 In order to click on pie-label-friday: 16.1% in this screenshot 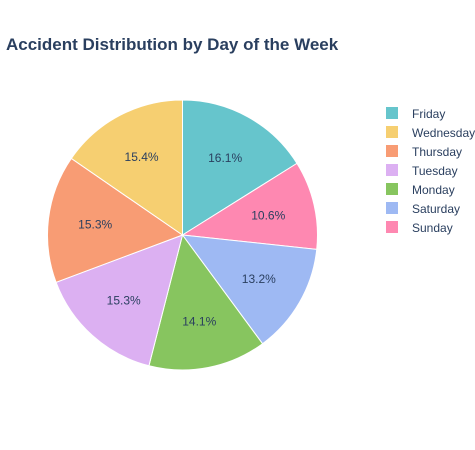, I will do `click(225, 158)`.